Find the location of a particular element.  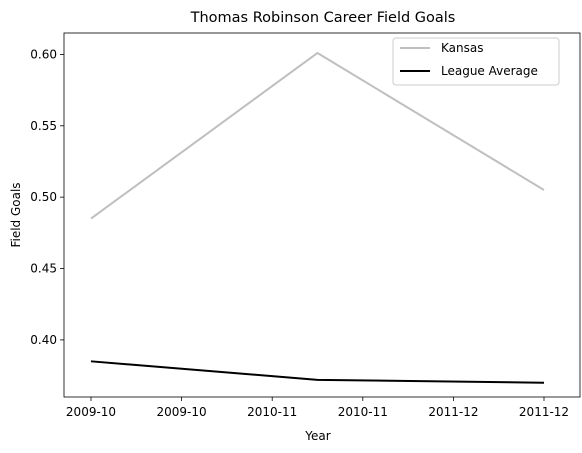

y-axis: 0.40 0.45 0.50 0.55 0.60 is located at coordinates (47, 197).